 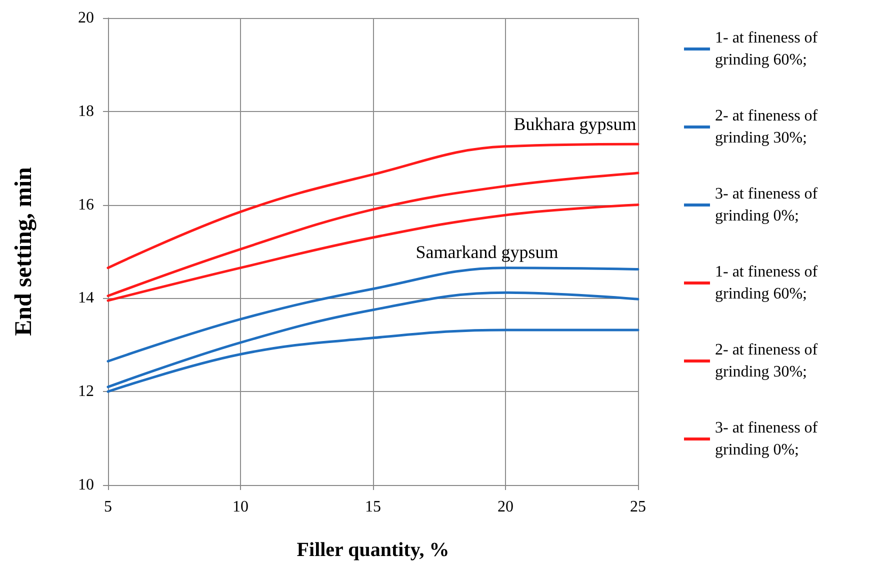 I want to click on y-tick-label: 12, so click(x=86, y=391).